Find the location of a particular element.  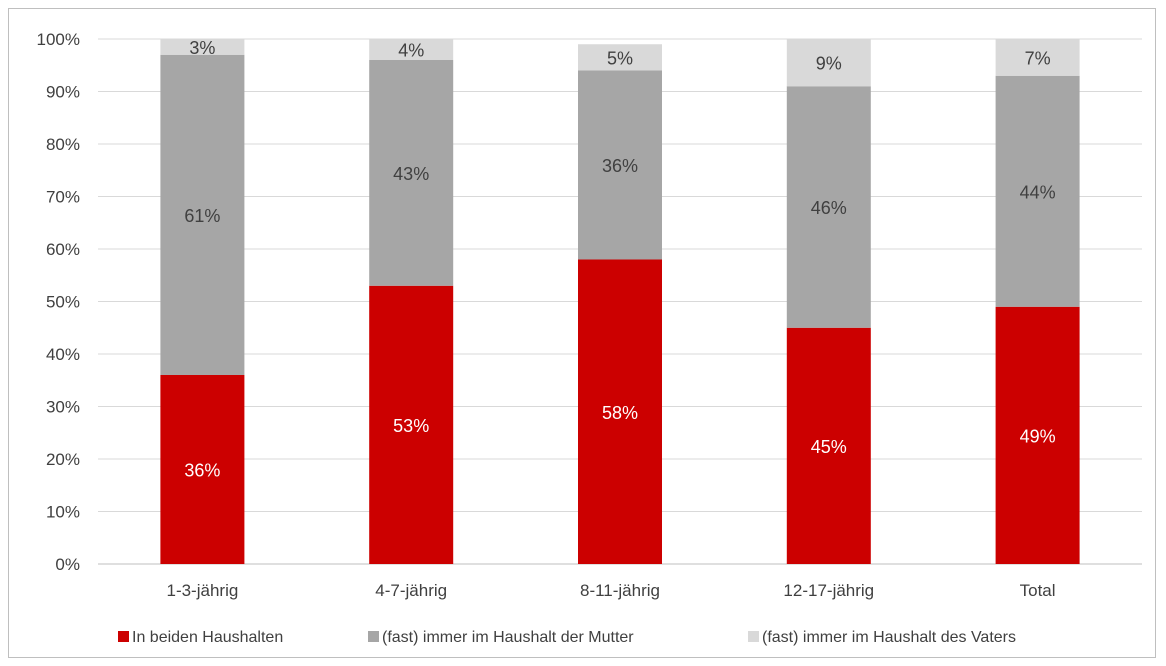

legend-label: (fast) immer im Haushalt der Mutter is located at coordinates (508, 637).